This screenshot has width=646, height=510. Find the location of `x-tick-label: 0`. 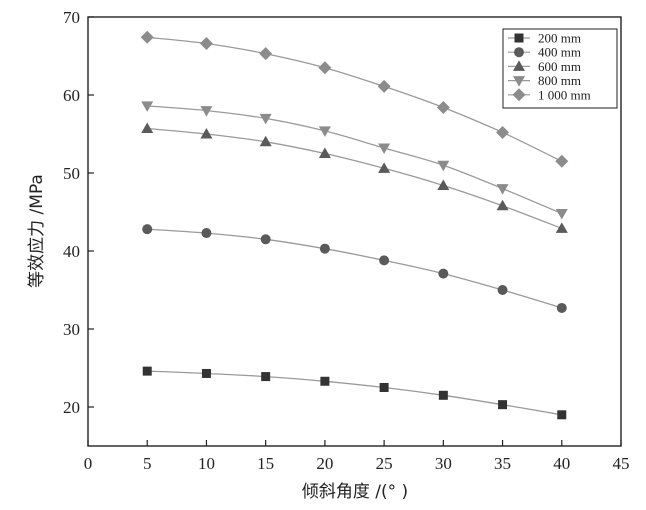

x-tick-label: 0 is located at coordinates (88, 463).